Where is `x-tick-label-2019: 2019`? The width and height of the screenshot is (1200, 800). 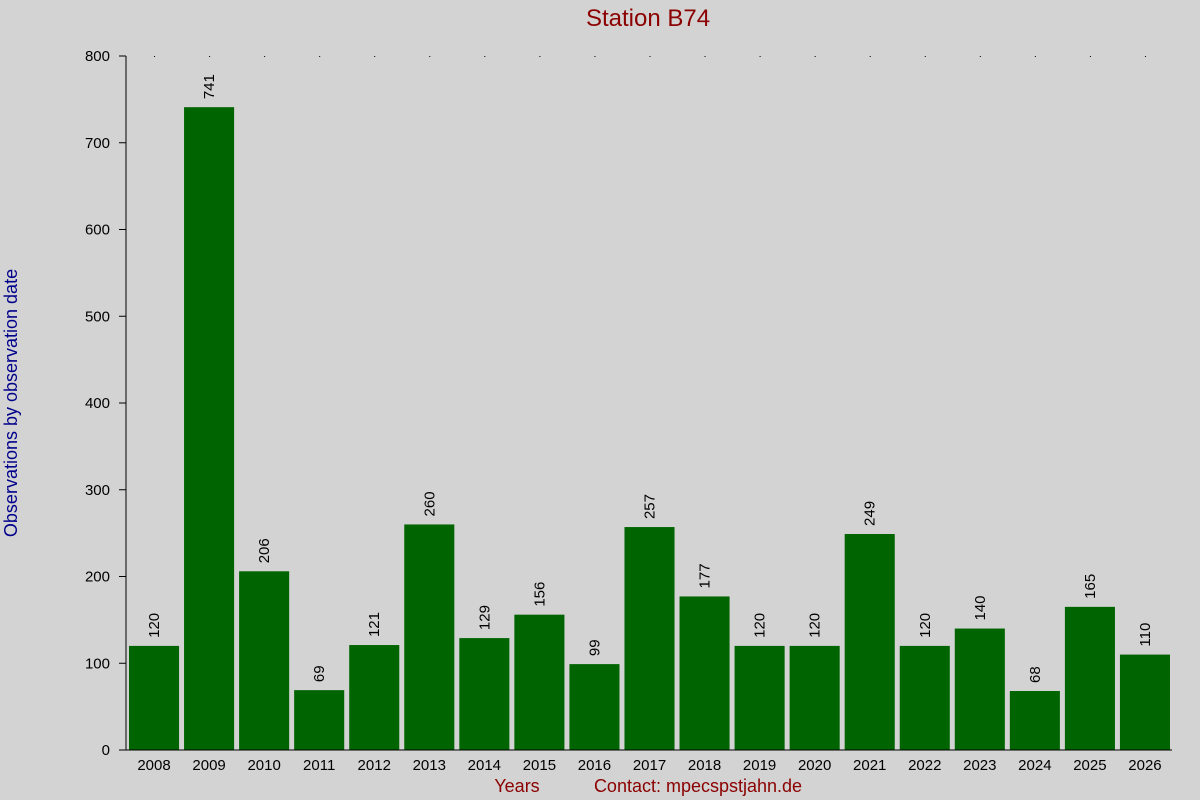
x-tick-label-2019: 2019 is located at coordinates (759, 765).